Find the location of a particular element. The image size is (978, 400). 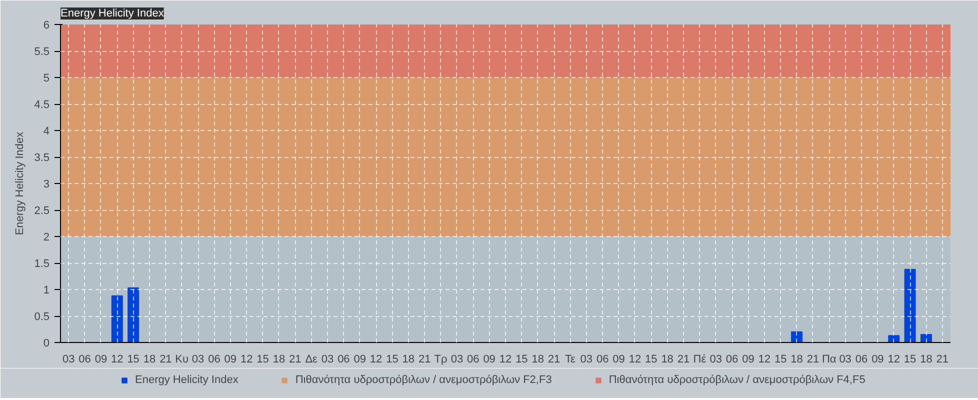

x-tick-label: Κυ is located at coordinates (182, 360).